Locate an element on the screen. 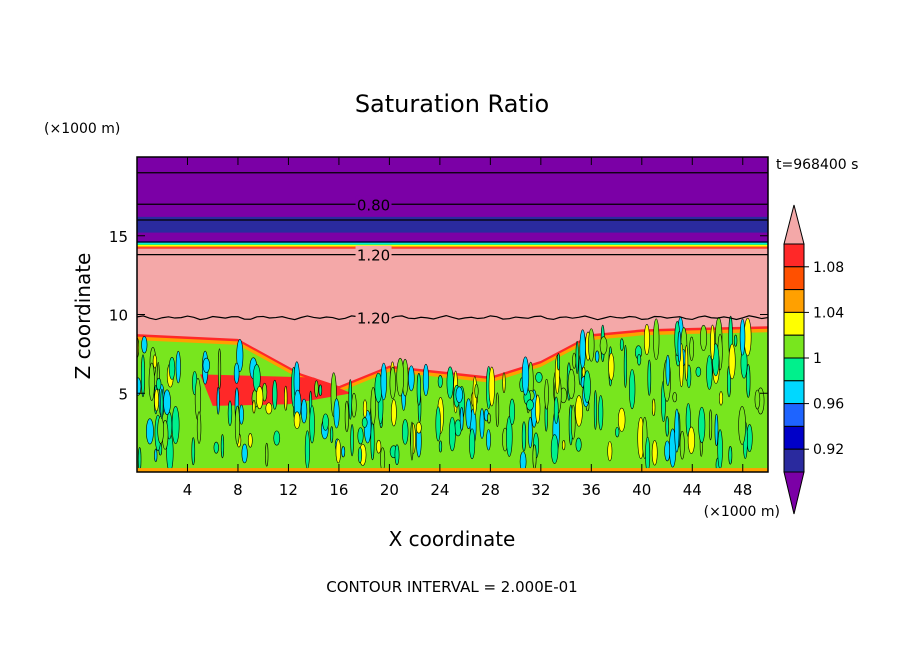  colorbar-label: 0.96 is located at coordinates (828, 405).